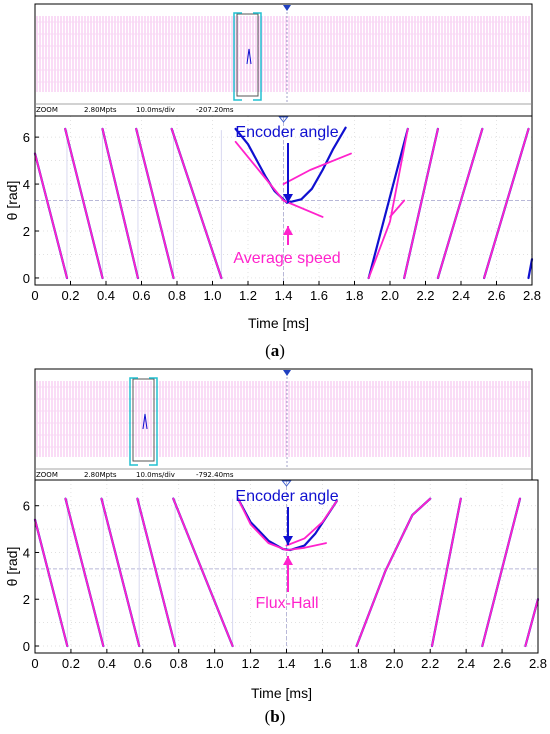 The height and width of the screenshot is (734, 550). Describe the element at coordinates (215, 475) in the screenshot. I see `overview-offset-label: -792.40ms` at that location.